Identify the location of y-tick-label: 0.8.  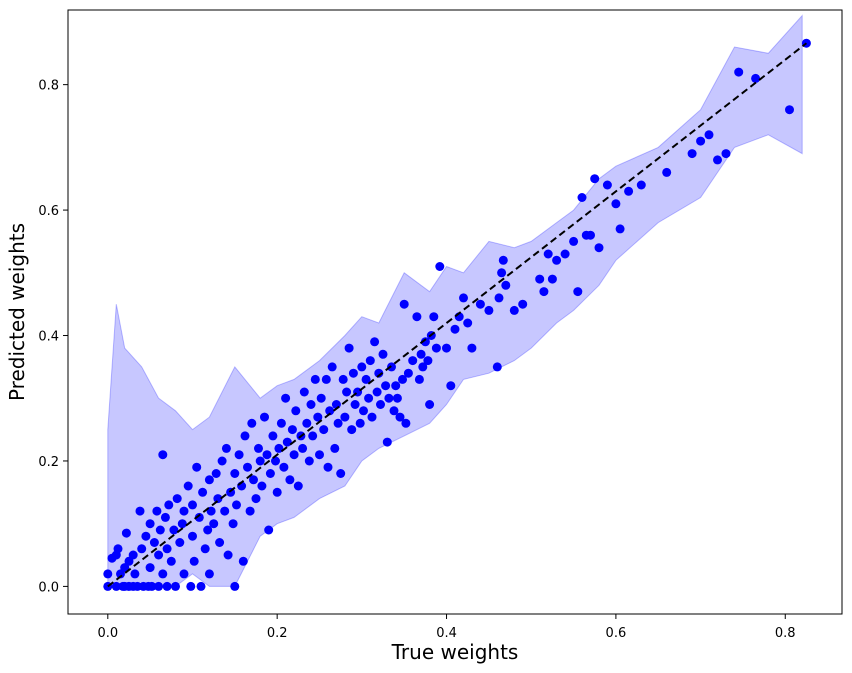
(48, 86).